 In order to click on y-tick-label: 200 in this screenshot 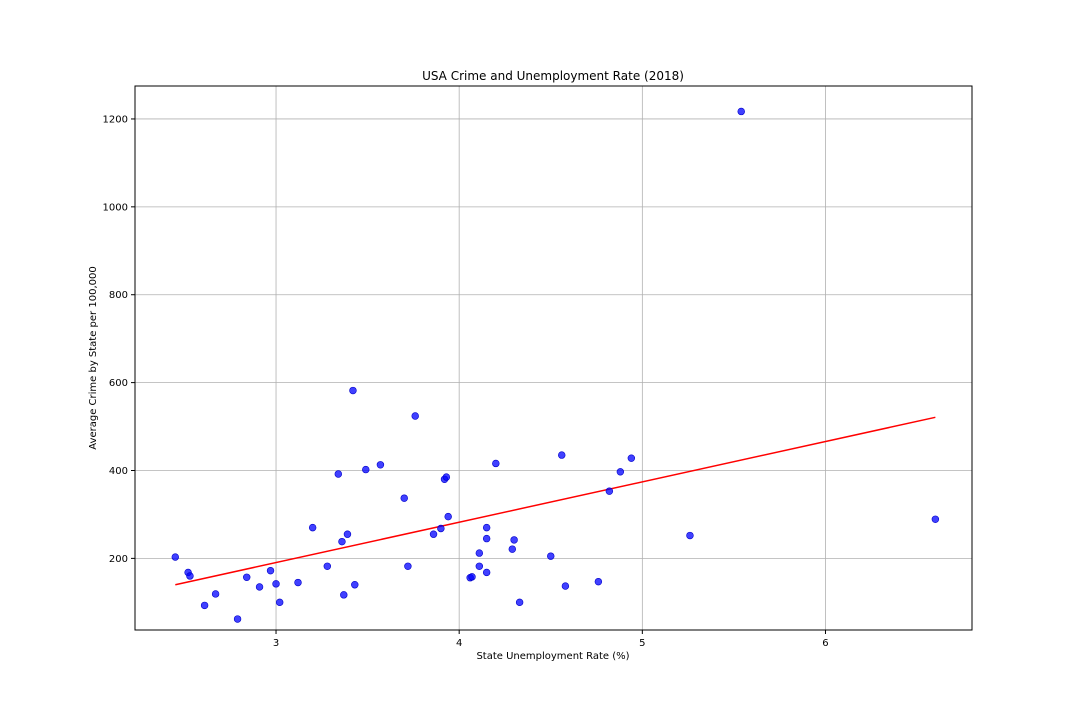, I will do `click(118, 559)`.